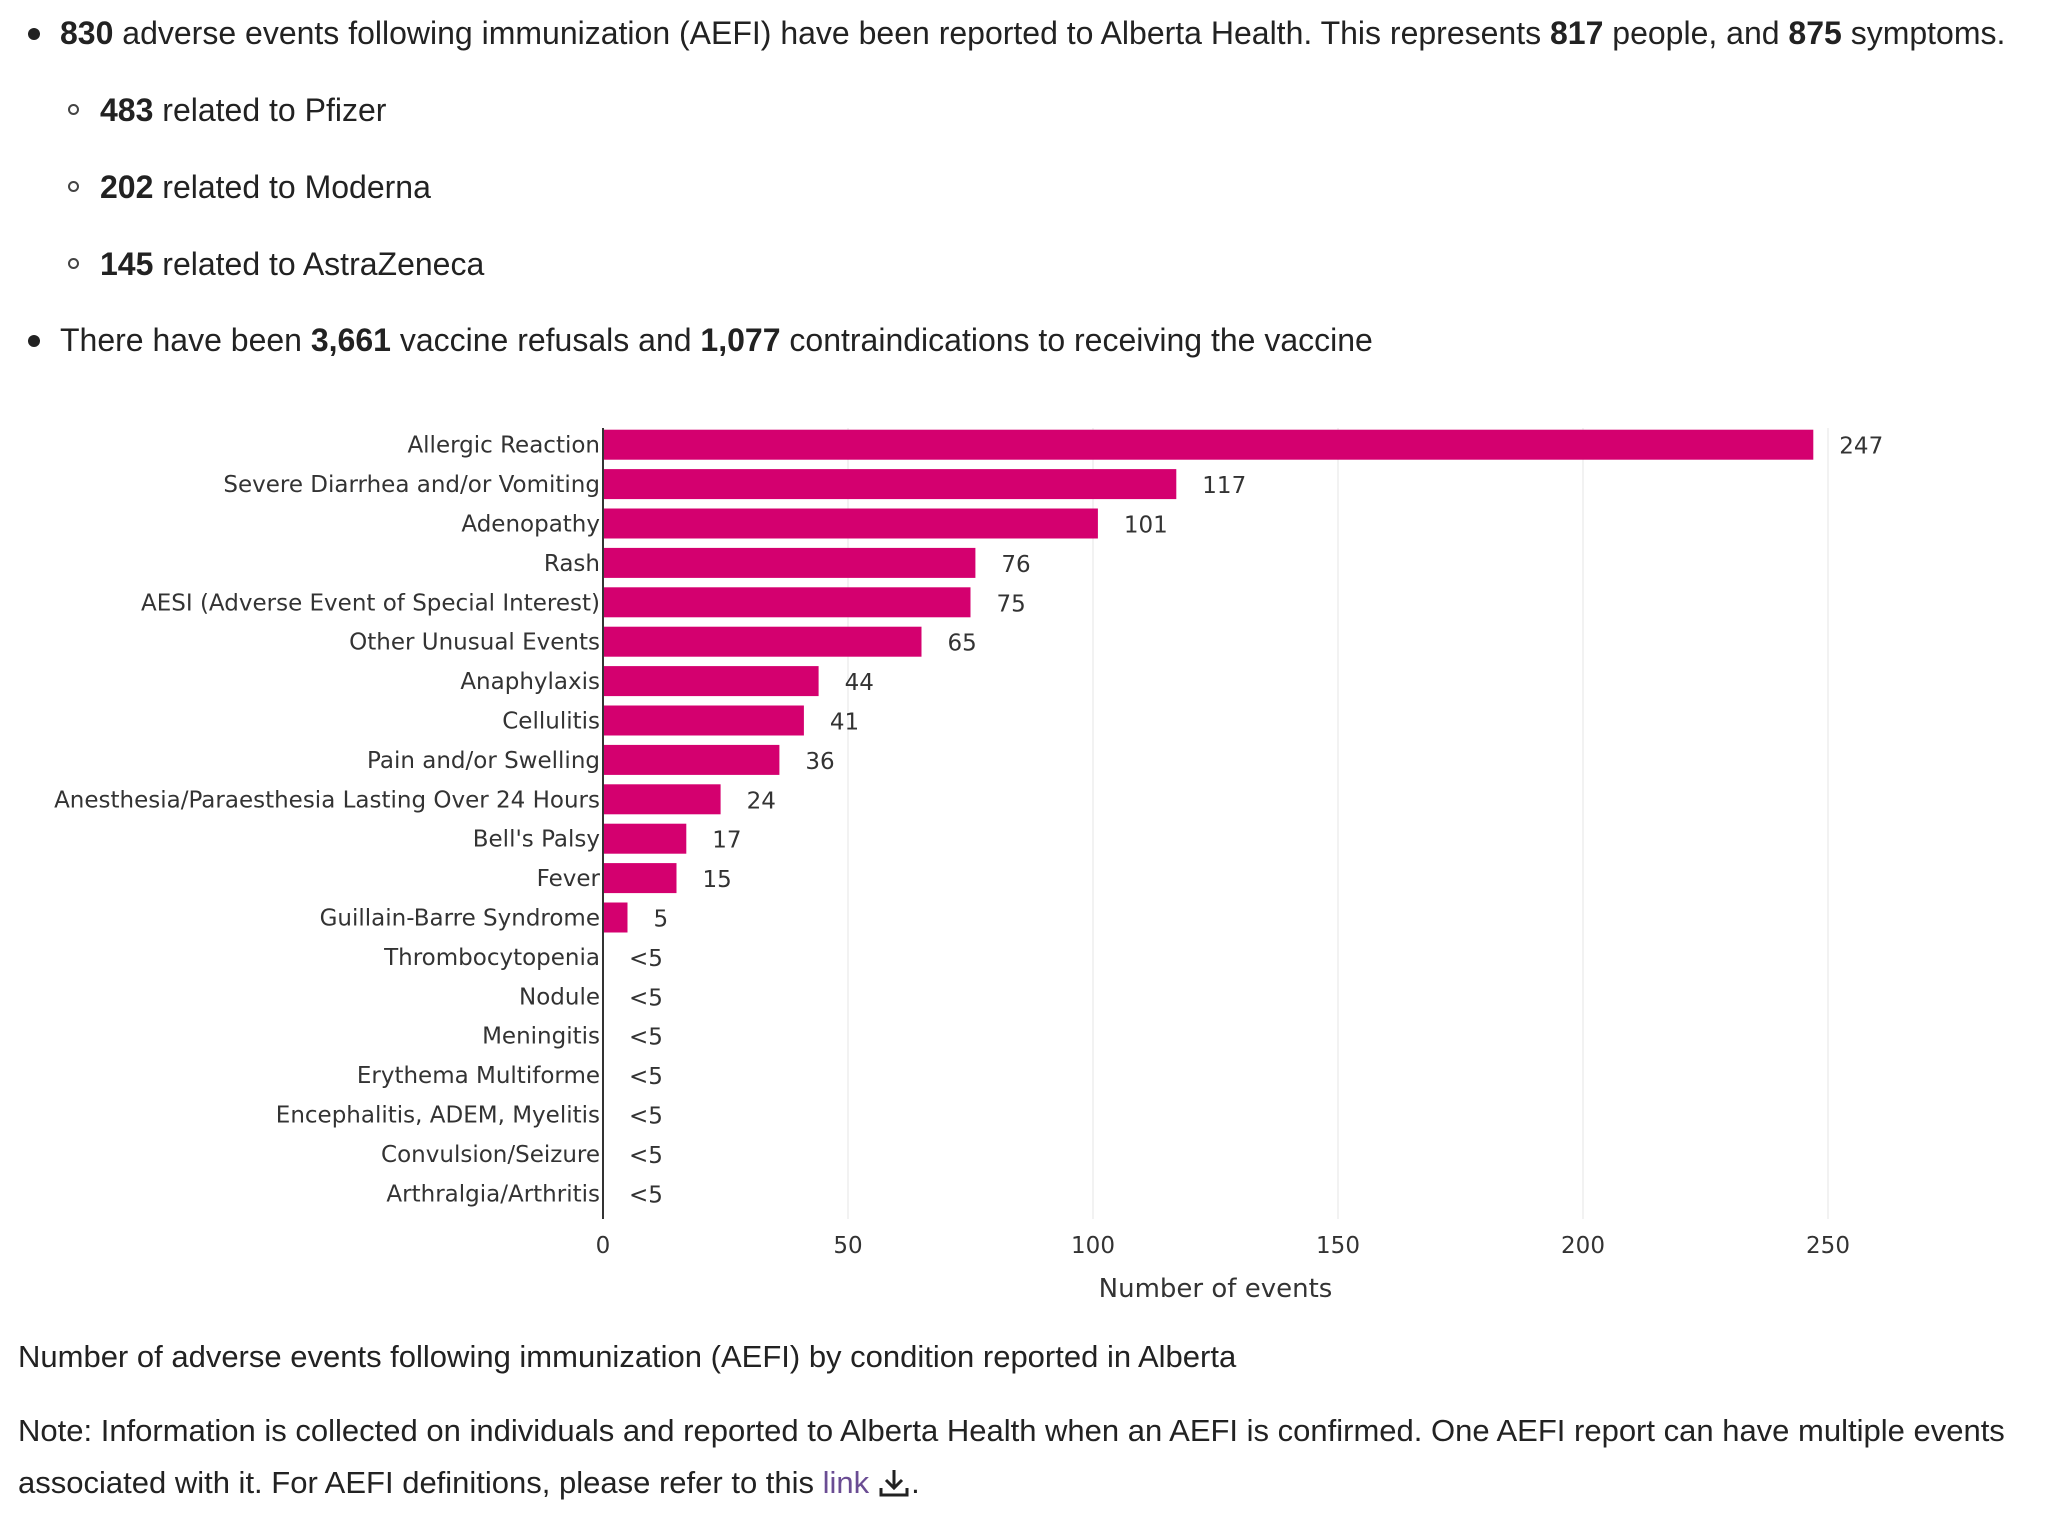 The image size is (2063, 1531). I want to click on category-label: AESI (Adverse Event of Special Interest), so click(370, 603).